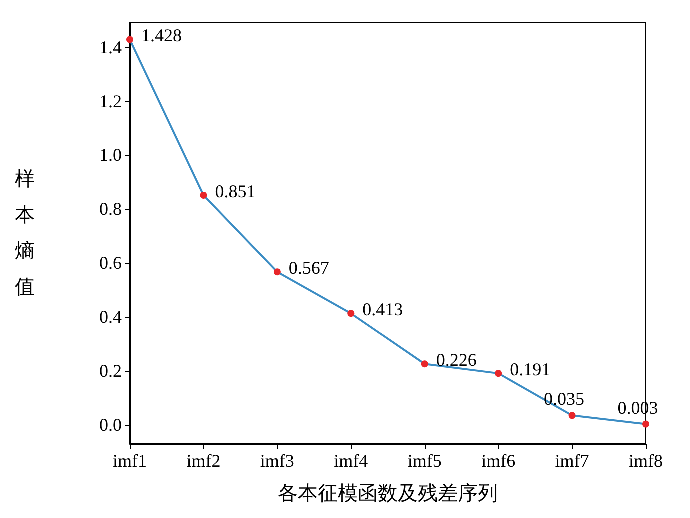  I want to click on y-axis-title: 样本熵值, so click(25, 233).